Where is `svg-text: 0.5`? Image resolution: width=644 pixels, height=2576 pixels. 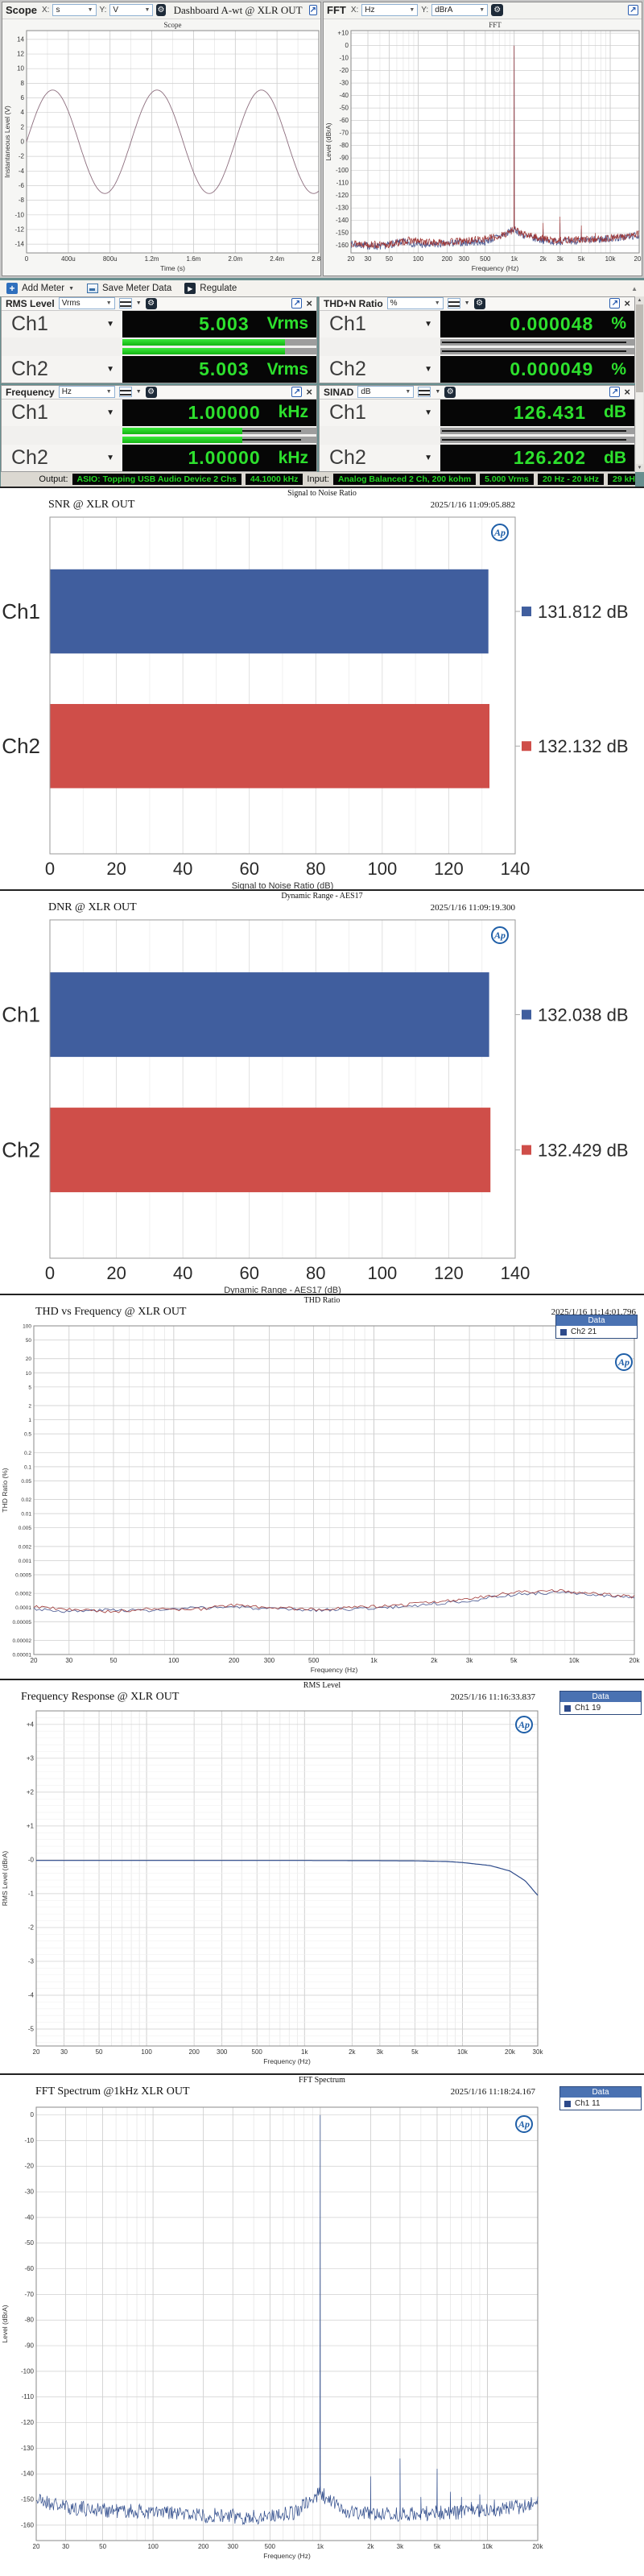
svg-text: 0.5 is located at coordinates (27, 1435).